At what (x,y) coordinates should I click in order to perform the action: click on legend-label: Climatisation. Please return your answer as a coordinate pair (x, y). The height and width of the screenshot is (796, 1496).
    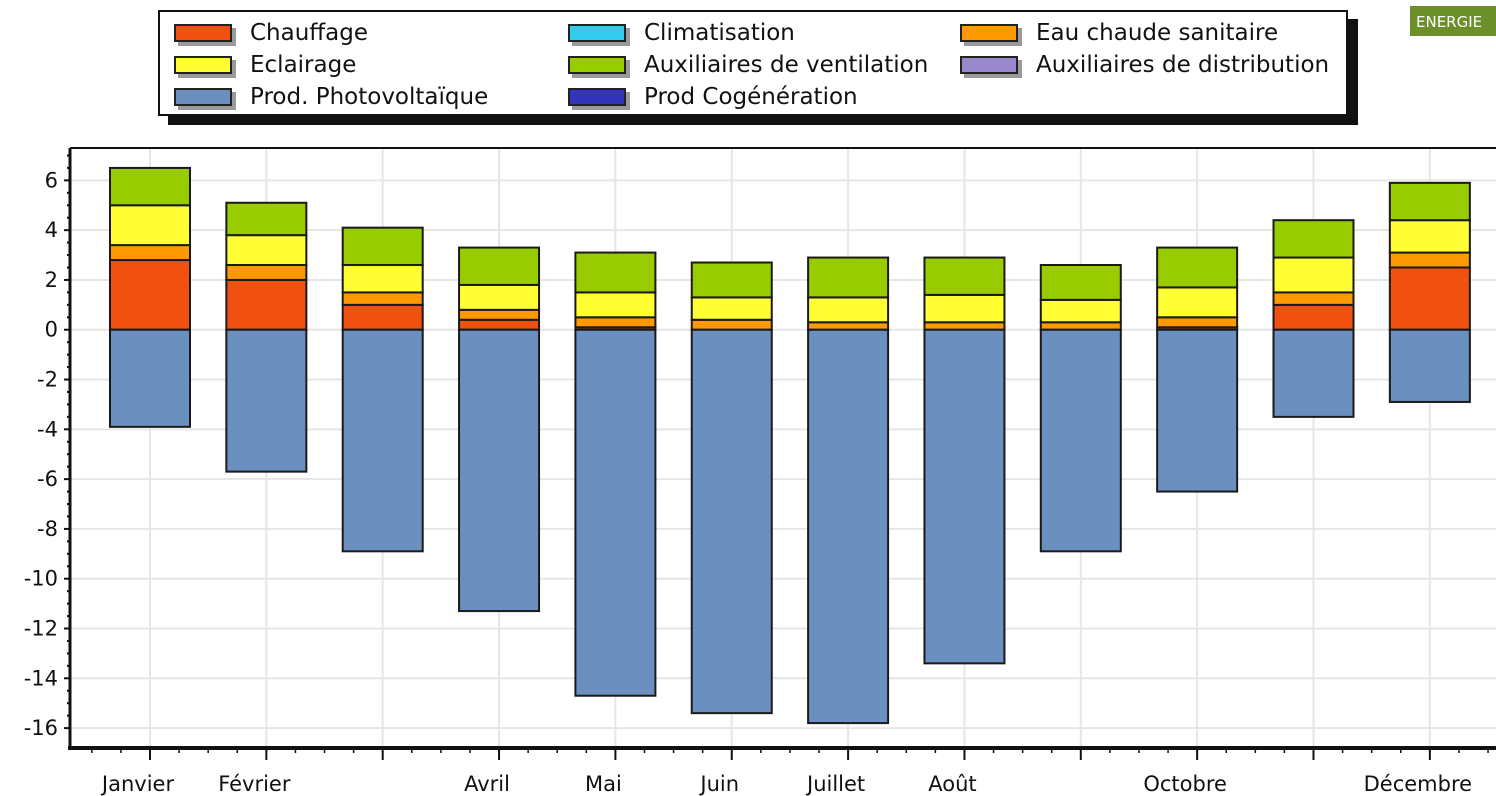
    Looking at the image, I should click on (719, 33).